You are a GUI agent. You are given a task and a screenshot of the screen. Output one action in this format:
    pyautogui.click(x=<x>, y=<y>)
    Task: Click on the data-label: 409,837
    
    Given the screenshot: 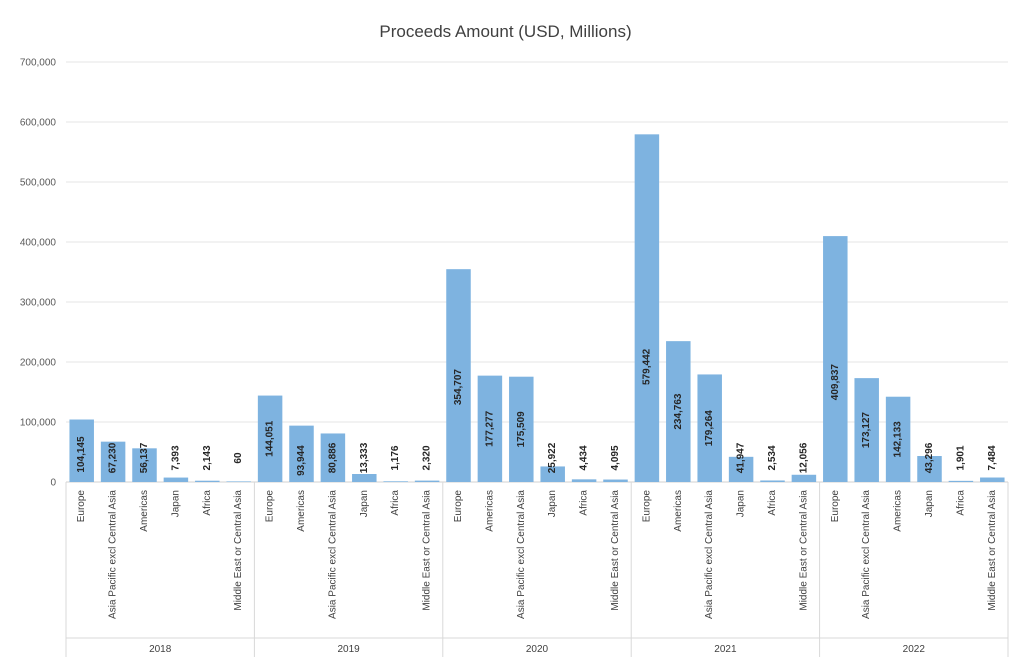 What is the action you would take?
    pyautogui.click(x=835, y=382)
    